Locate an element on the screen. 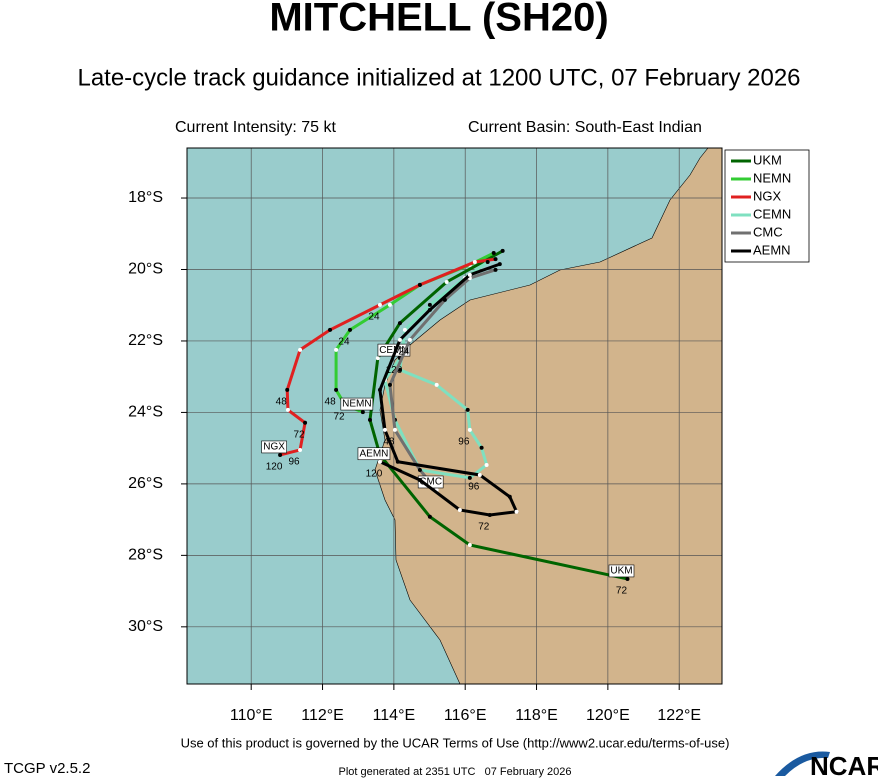  y-tick-label: 20°S is located at coordinates (145, 269).